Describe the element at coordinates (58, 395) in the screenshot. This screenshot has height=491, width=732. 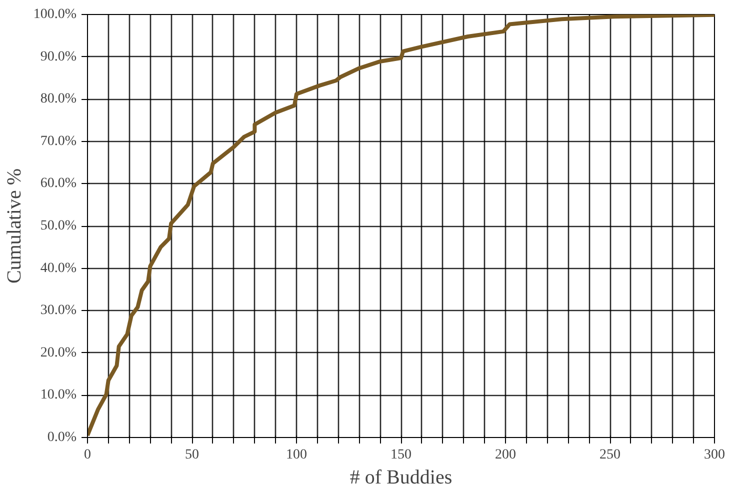
I see `y-tick-label: 10.0%` at that location.